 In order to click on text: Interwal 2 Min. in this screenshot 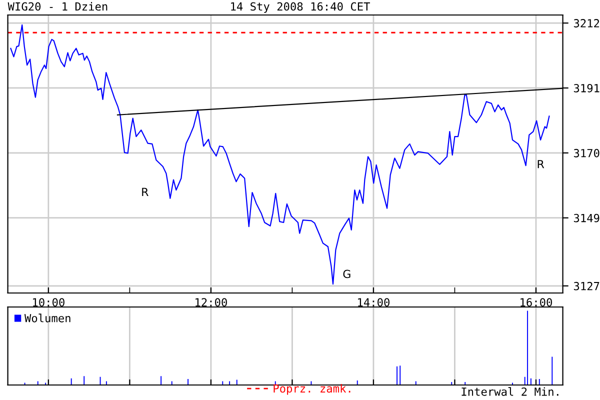, I will do `click(510, 391)`.